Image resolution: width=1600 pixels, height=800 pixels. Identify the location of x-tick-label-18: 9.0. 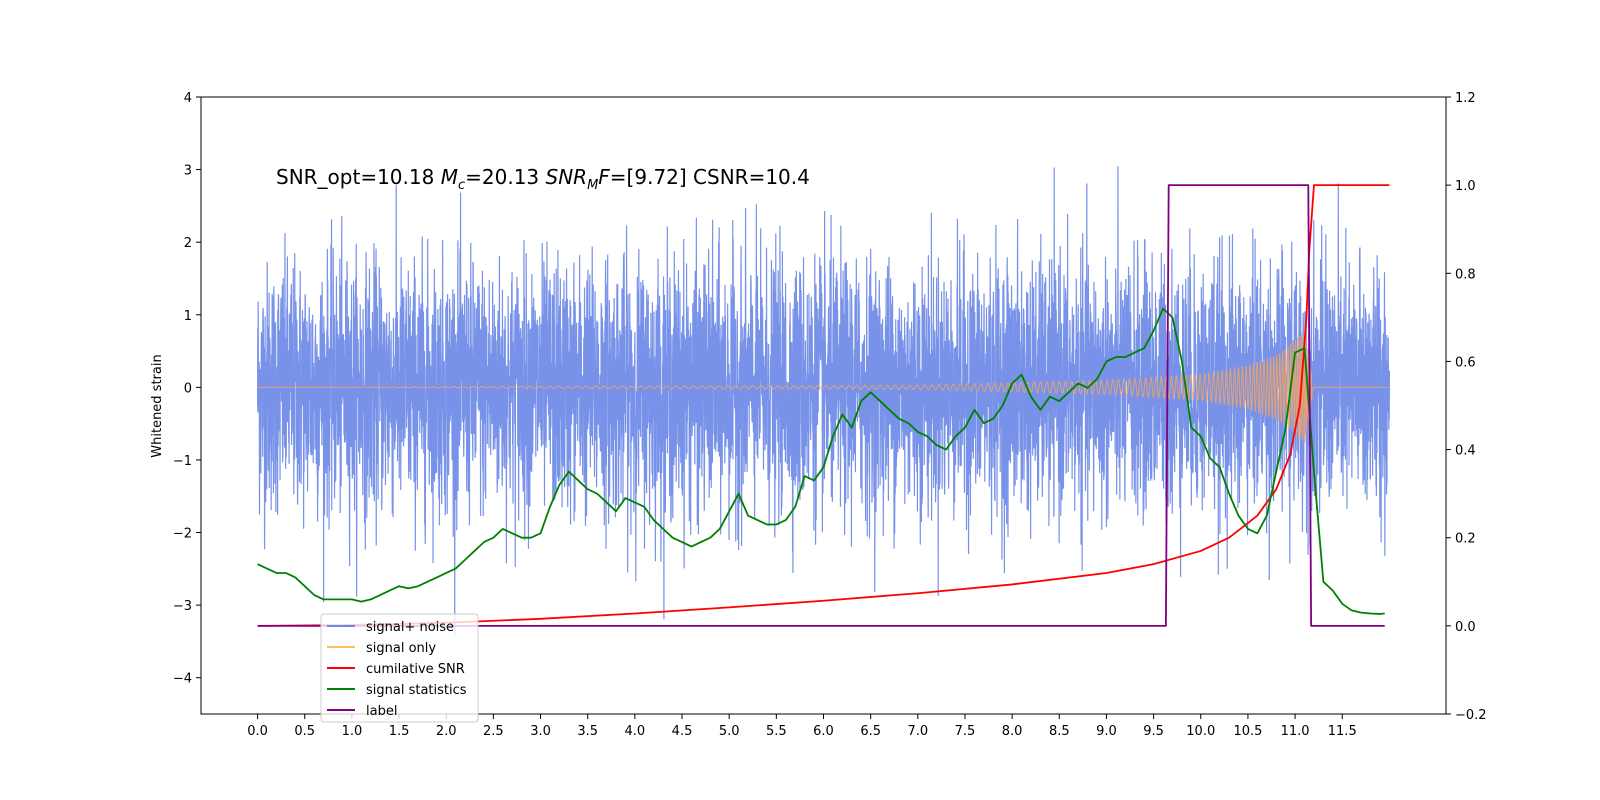
(1106, 731).